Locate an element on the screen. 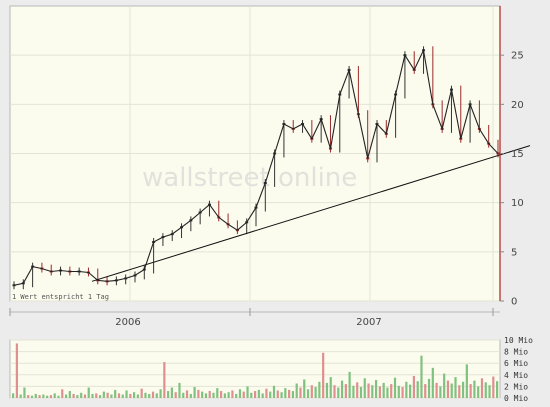 The width and height of the screenshot is (550, 407). price-y-tick-label: 5 is located at coordinates (514, 252).